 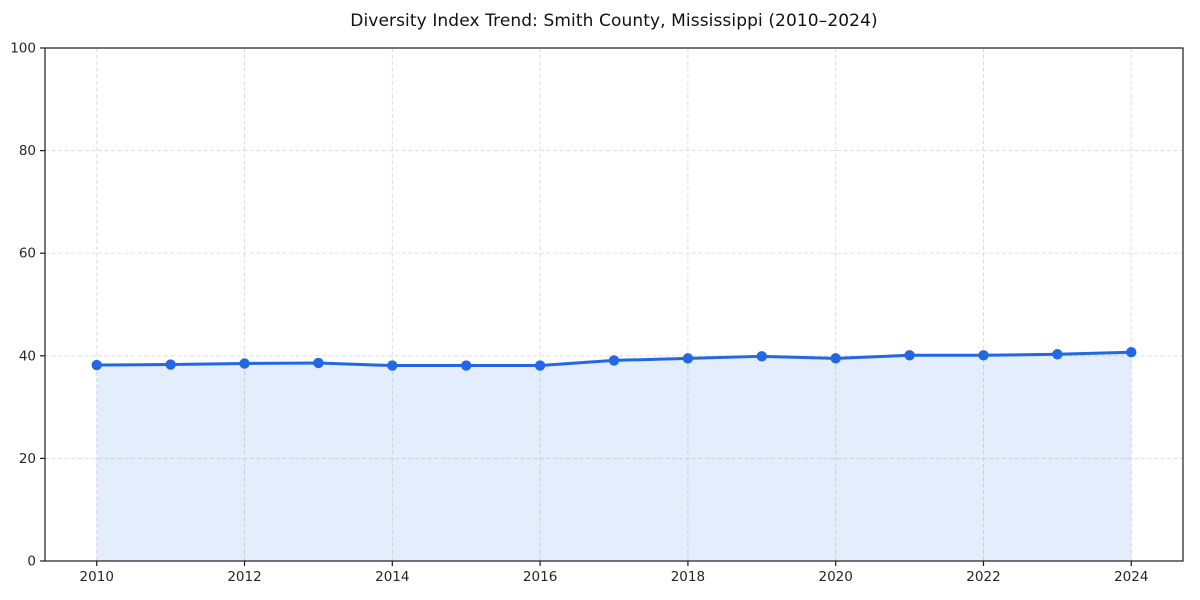 I want to click on x-tick-label: 2014, so click(x=392, y=577).